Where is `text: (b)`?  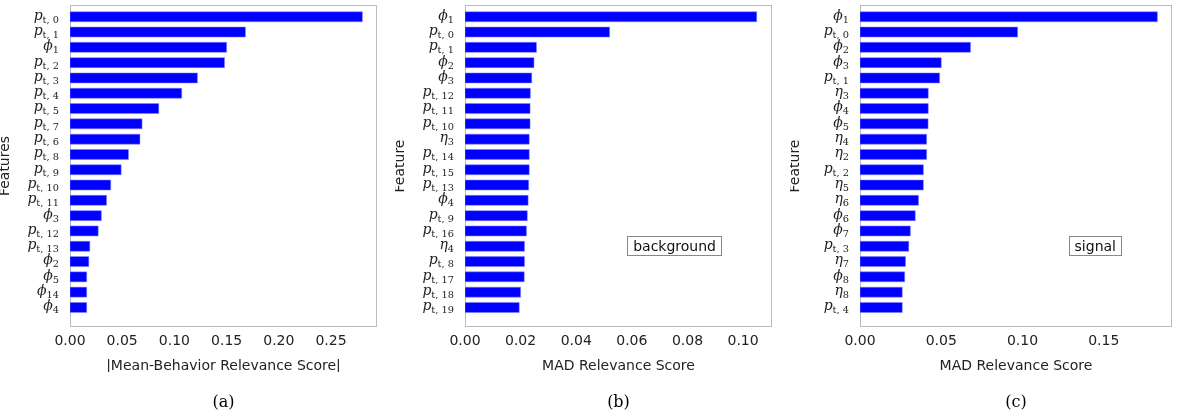
text: (b) is located at coordinates (618, 401).